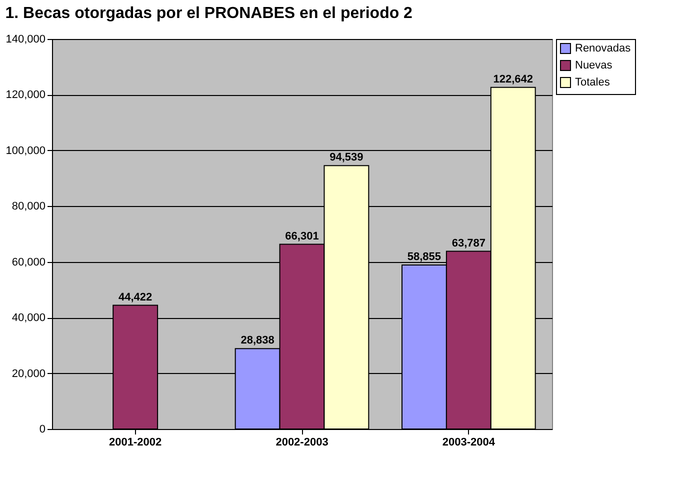 This screenshot has height=487, width=696. What do you see at coordinates (347, 158) in the screenshot?
I see `data-label: 94,539` at bounding box center [347, 158].